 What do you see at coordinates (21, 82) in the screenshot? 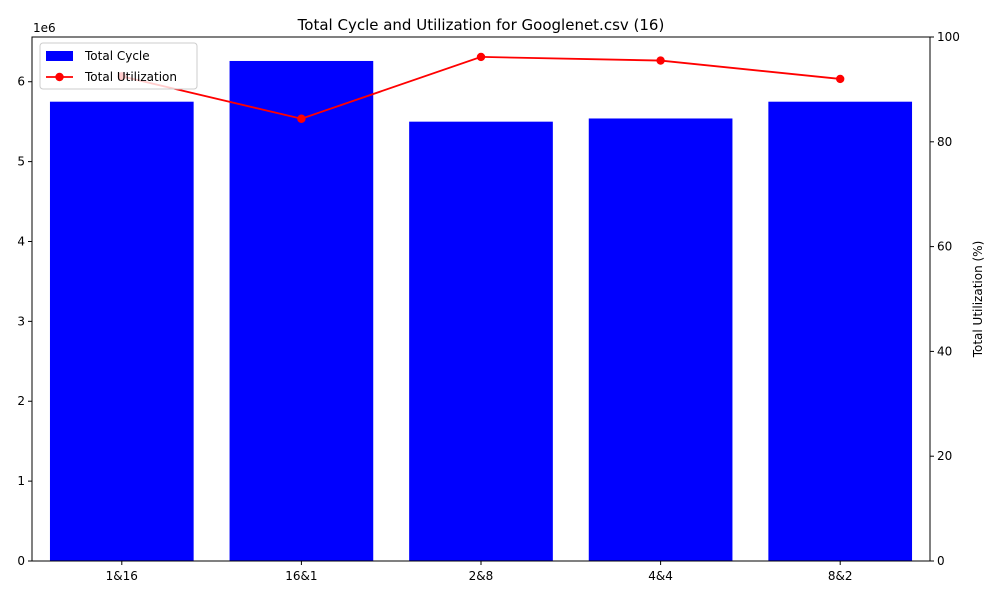
I see `left-tick-label-6: 6` at bounding box center [21, 82].